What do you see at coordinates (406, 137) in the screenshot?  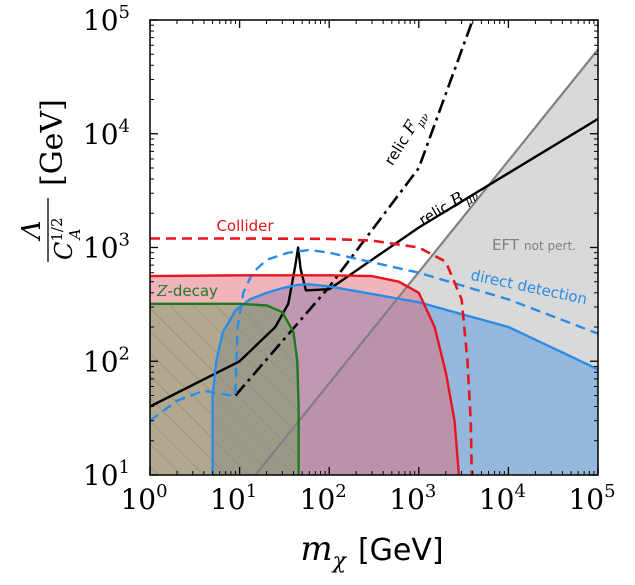 I see `annotation-relic-f: relic Fμν` at bounding box center [406, 137].